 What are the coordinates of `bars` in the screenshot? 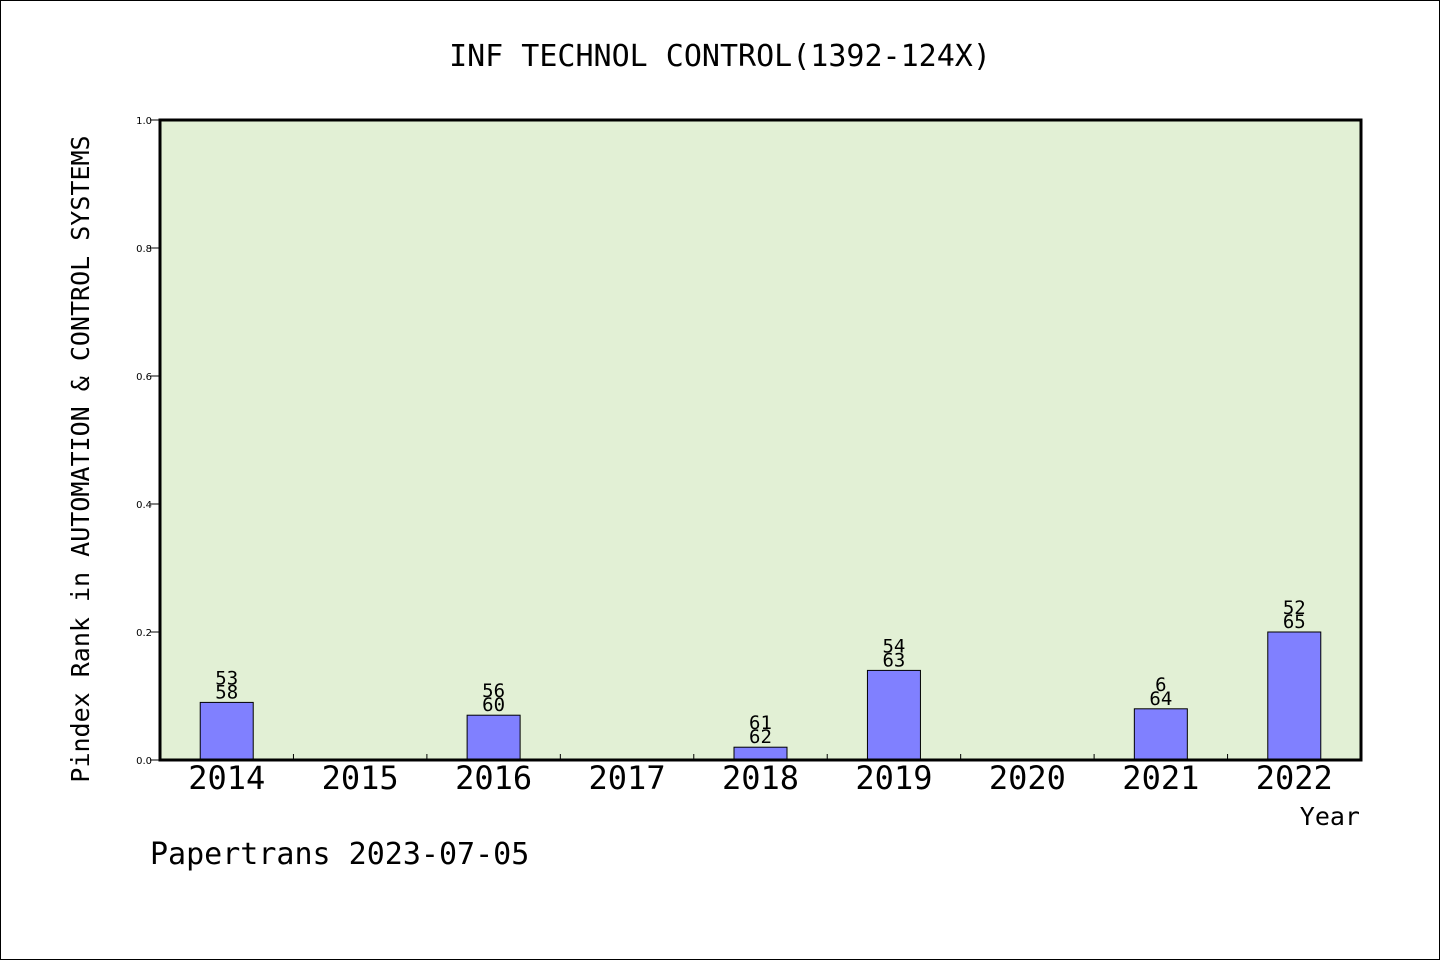 It's located at (760, 696).